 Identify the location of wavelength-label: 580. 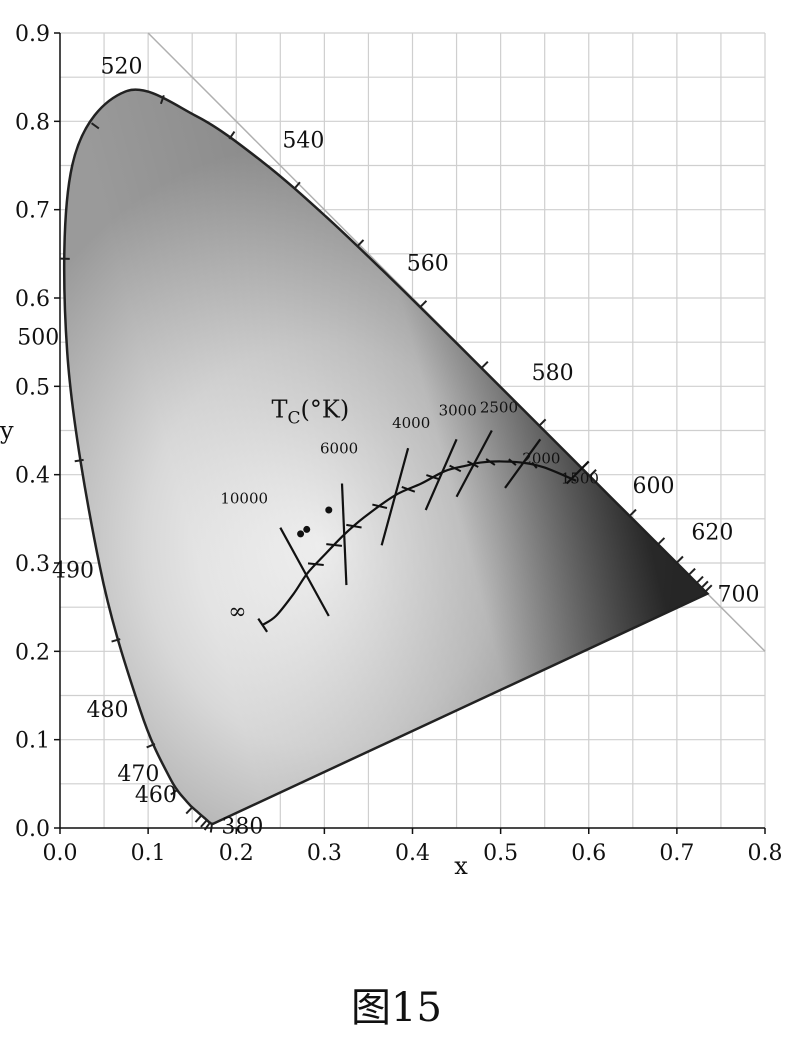
(553, 373).